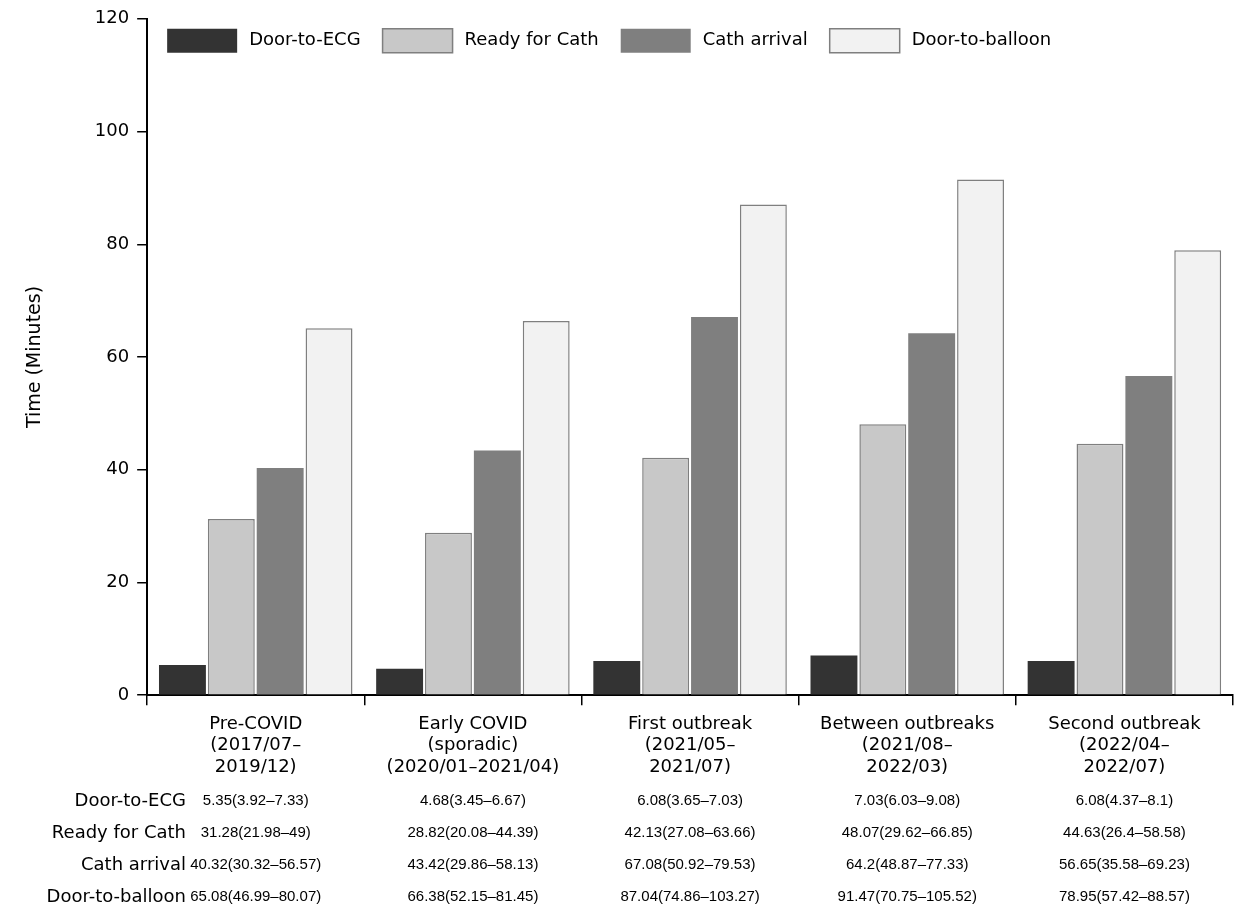 The height and width of the screenshot is (924, 1235). Describe the element at coordinates (118, 831) in the screenshot. I see `text: Ready for Cath` at that location.